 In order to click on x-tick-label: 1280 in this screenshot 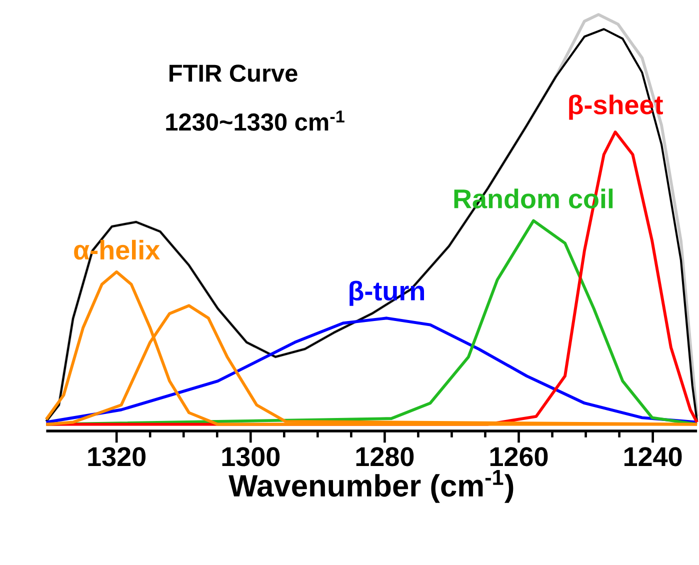, I will do `click(385, 456)`.